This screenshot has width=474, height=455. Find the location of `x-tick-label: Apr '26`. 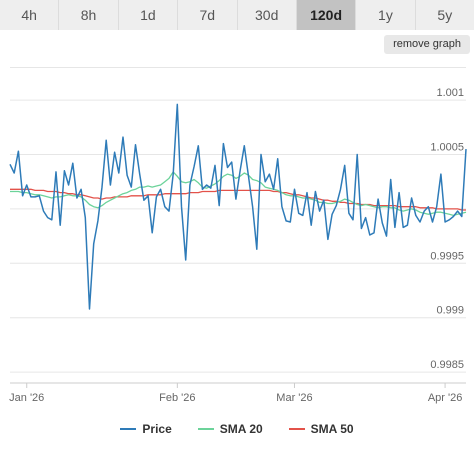

x-tick-label: Apr '26 is located at coordinates (445, 398).